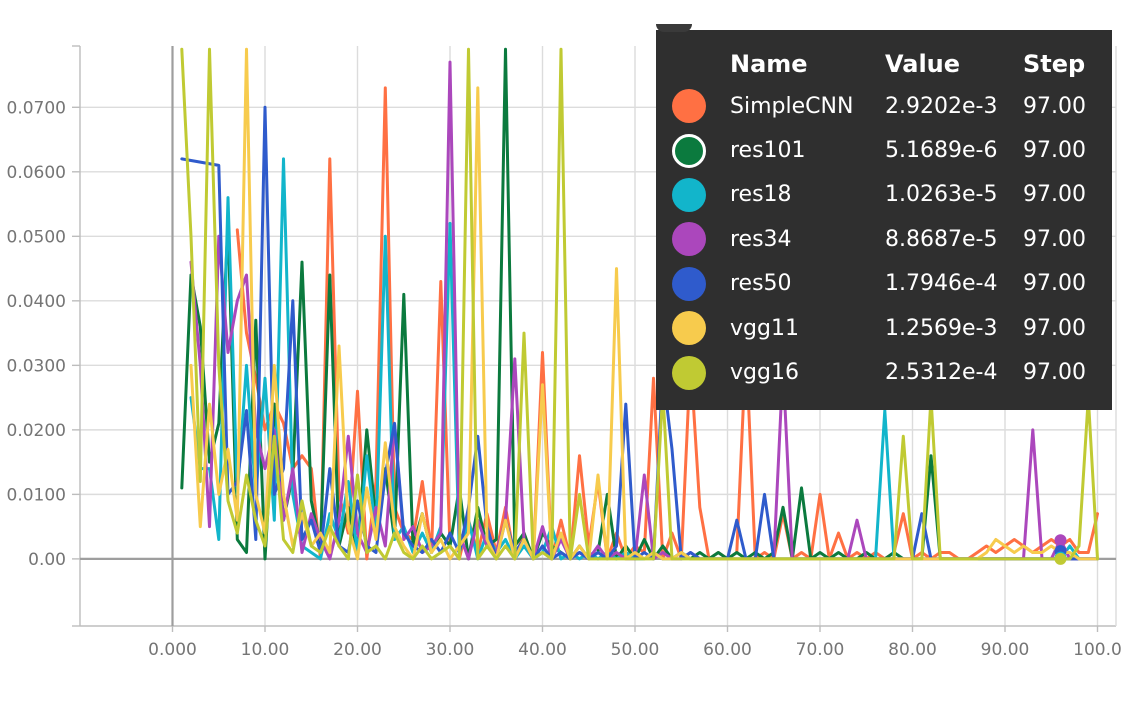  What do you see at coordinates (450, 650) in the screenshot?
I see `x-tick-label: 30.00` at bounding box center [450, 650].